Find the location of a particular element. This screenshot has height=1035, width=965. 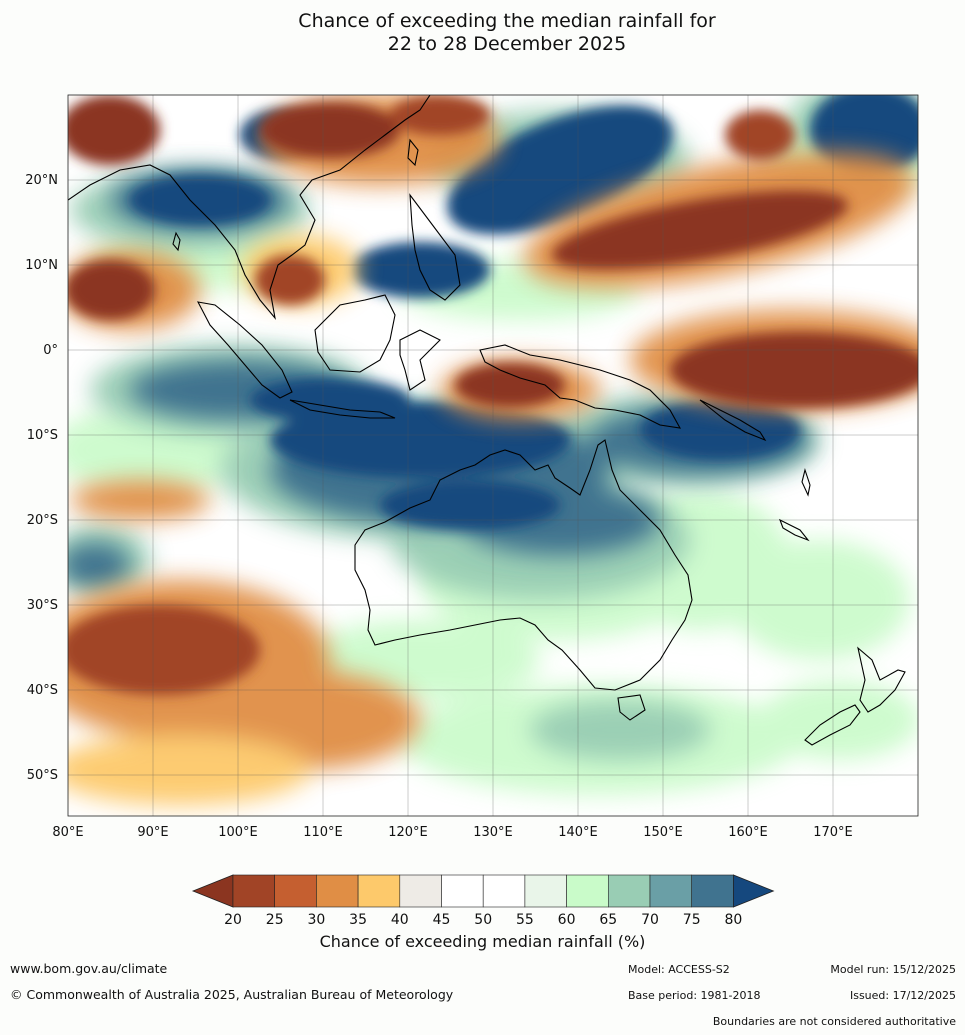

solomon-islands-coastline is located at coordinates (733, 420).